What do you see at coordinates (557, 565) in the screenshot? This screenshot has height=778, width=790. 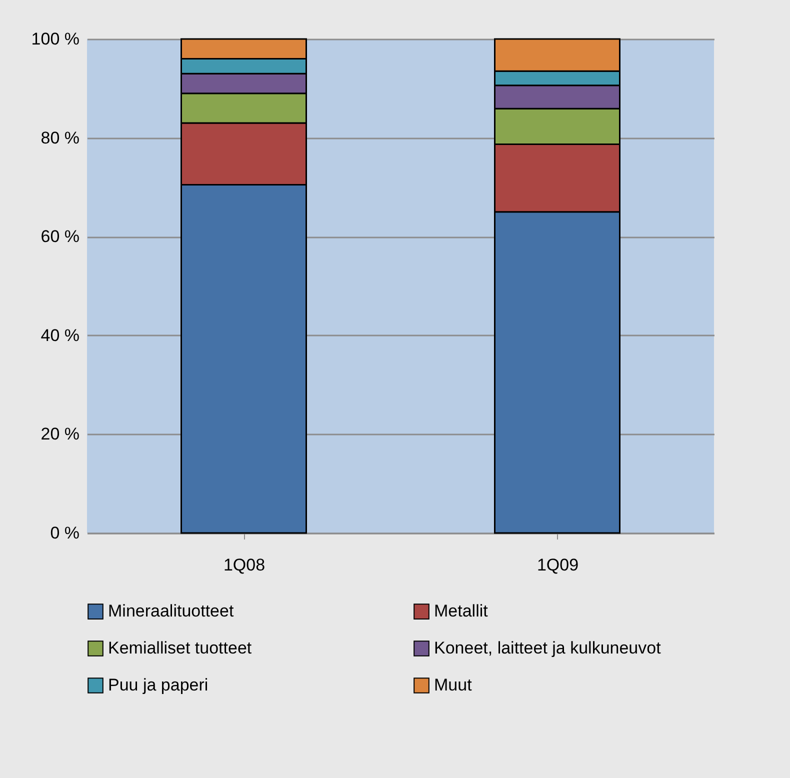 I see `x-tick-label: 1Q09` at bounding box center [557, 565].